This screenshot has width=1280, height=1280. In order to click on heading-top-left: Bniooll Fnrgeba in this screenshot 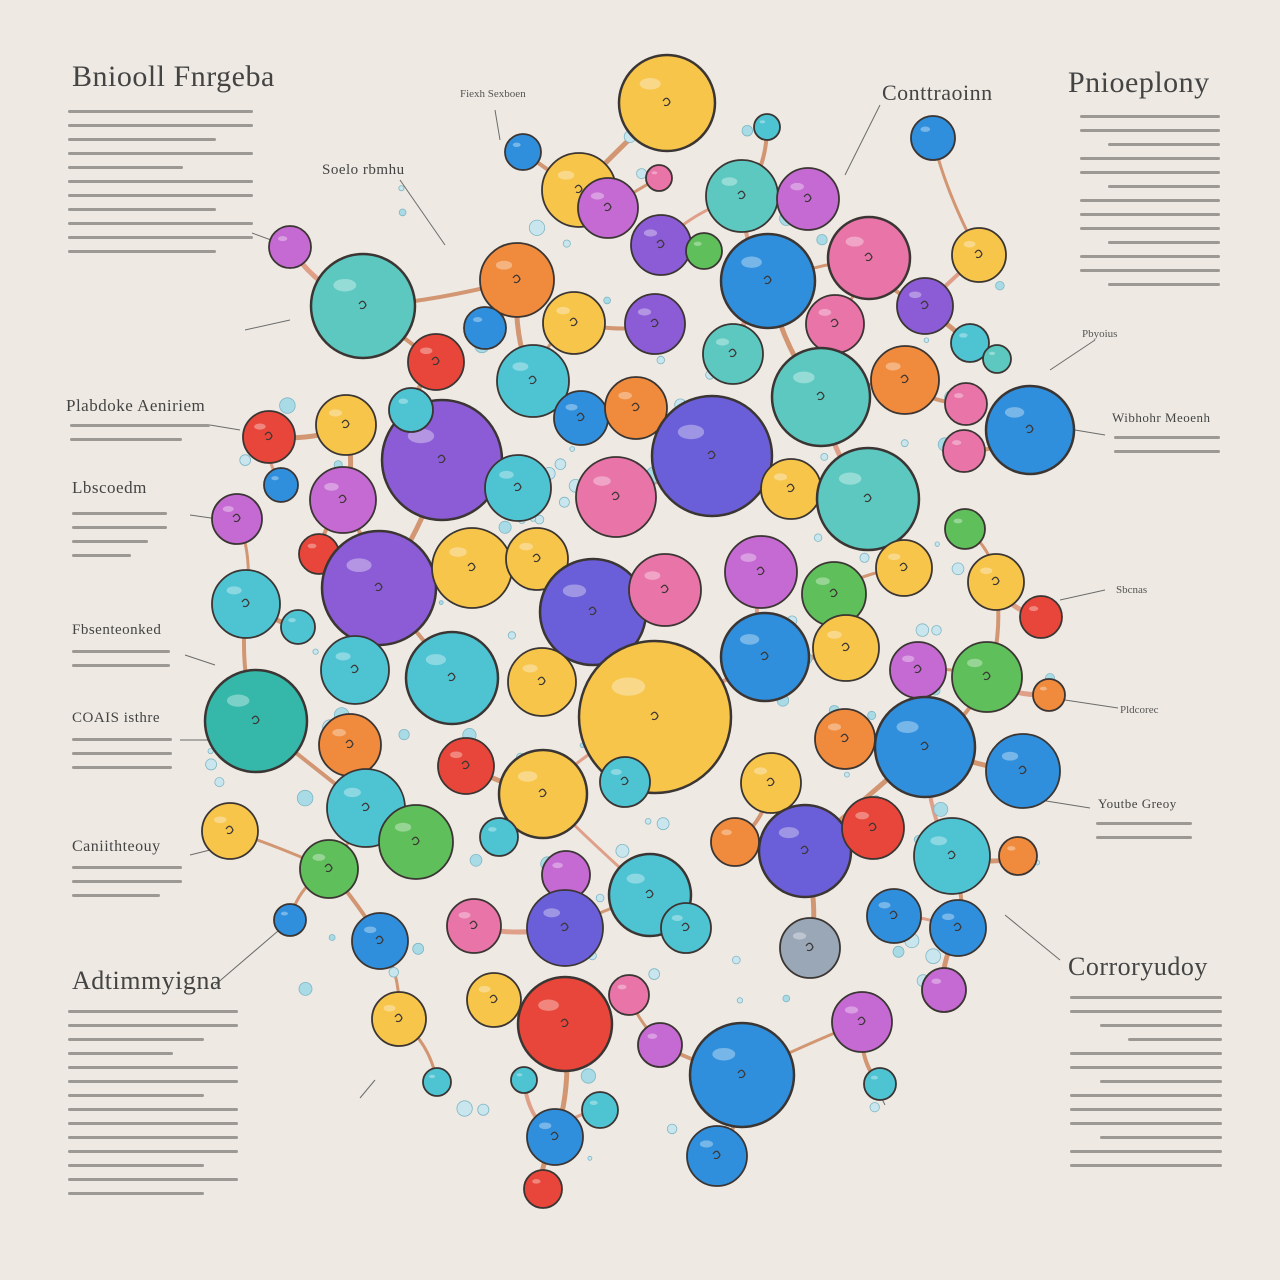, I will do `click(173, 76)`.